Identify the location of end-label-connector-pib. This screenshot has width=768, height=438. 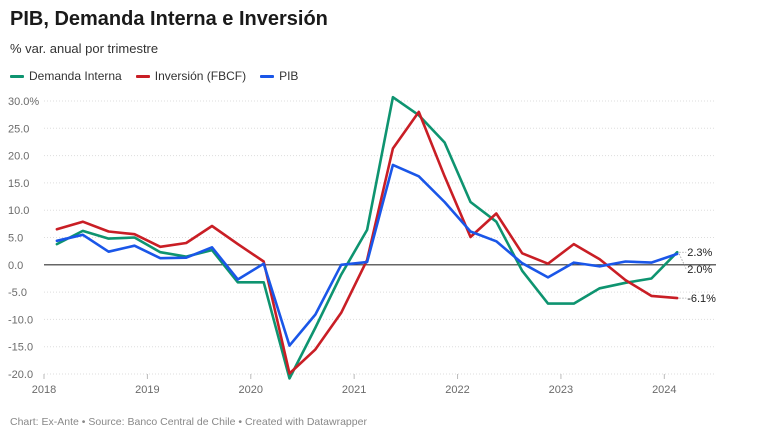
(682, 261).